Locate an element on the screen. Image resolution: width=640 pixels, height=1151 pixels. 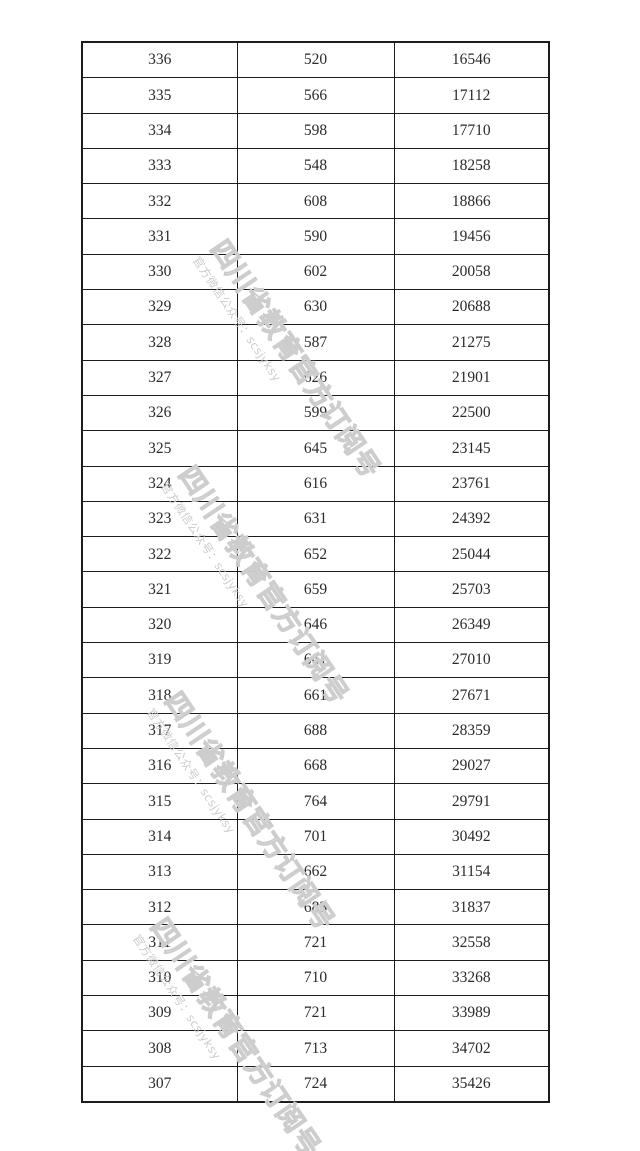
score-cell: 329 is located at coordinates (159, 307).